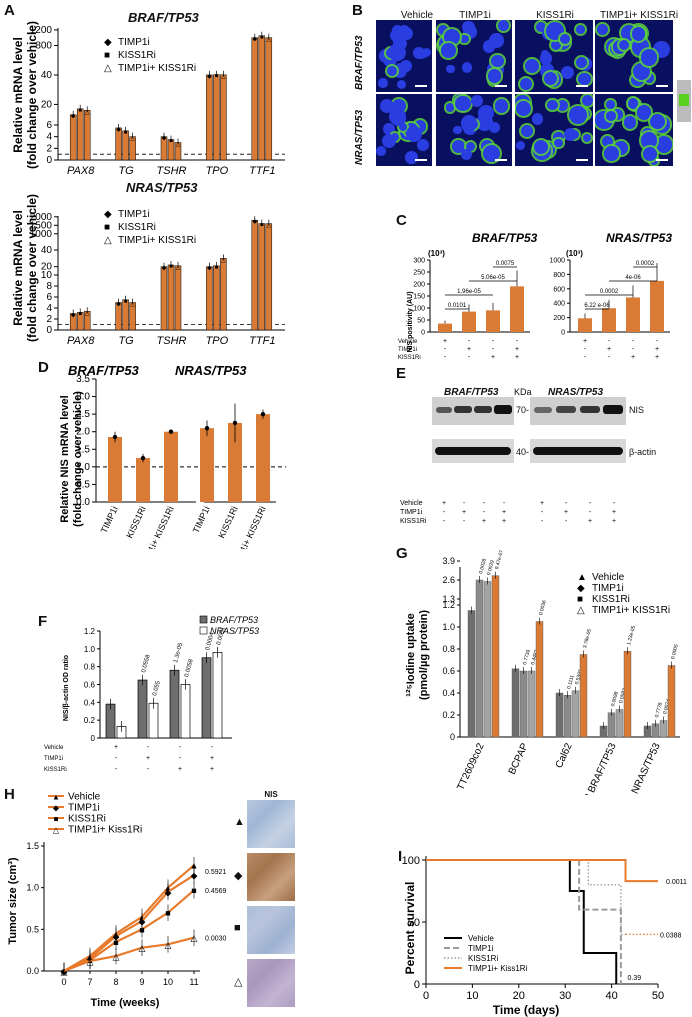  Describe the element at coordinates (448, 599) in the screenshot. I see `panel-g-ytick: 1.3` at that location.